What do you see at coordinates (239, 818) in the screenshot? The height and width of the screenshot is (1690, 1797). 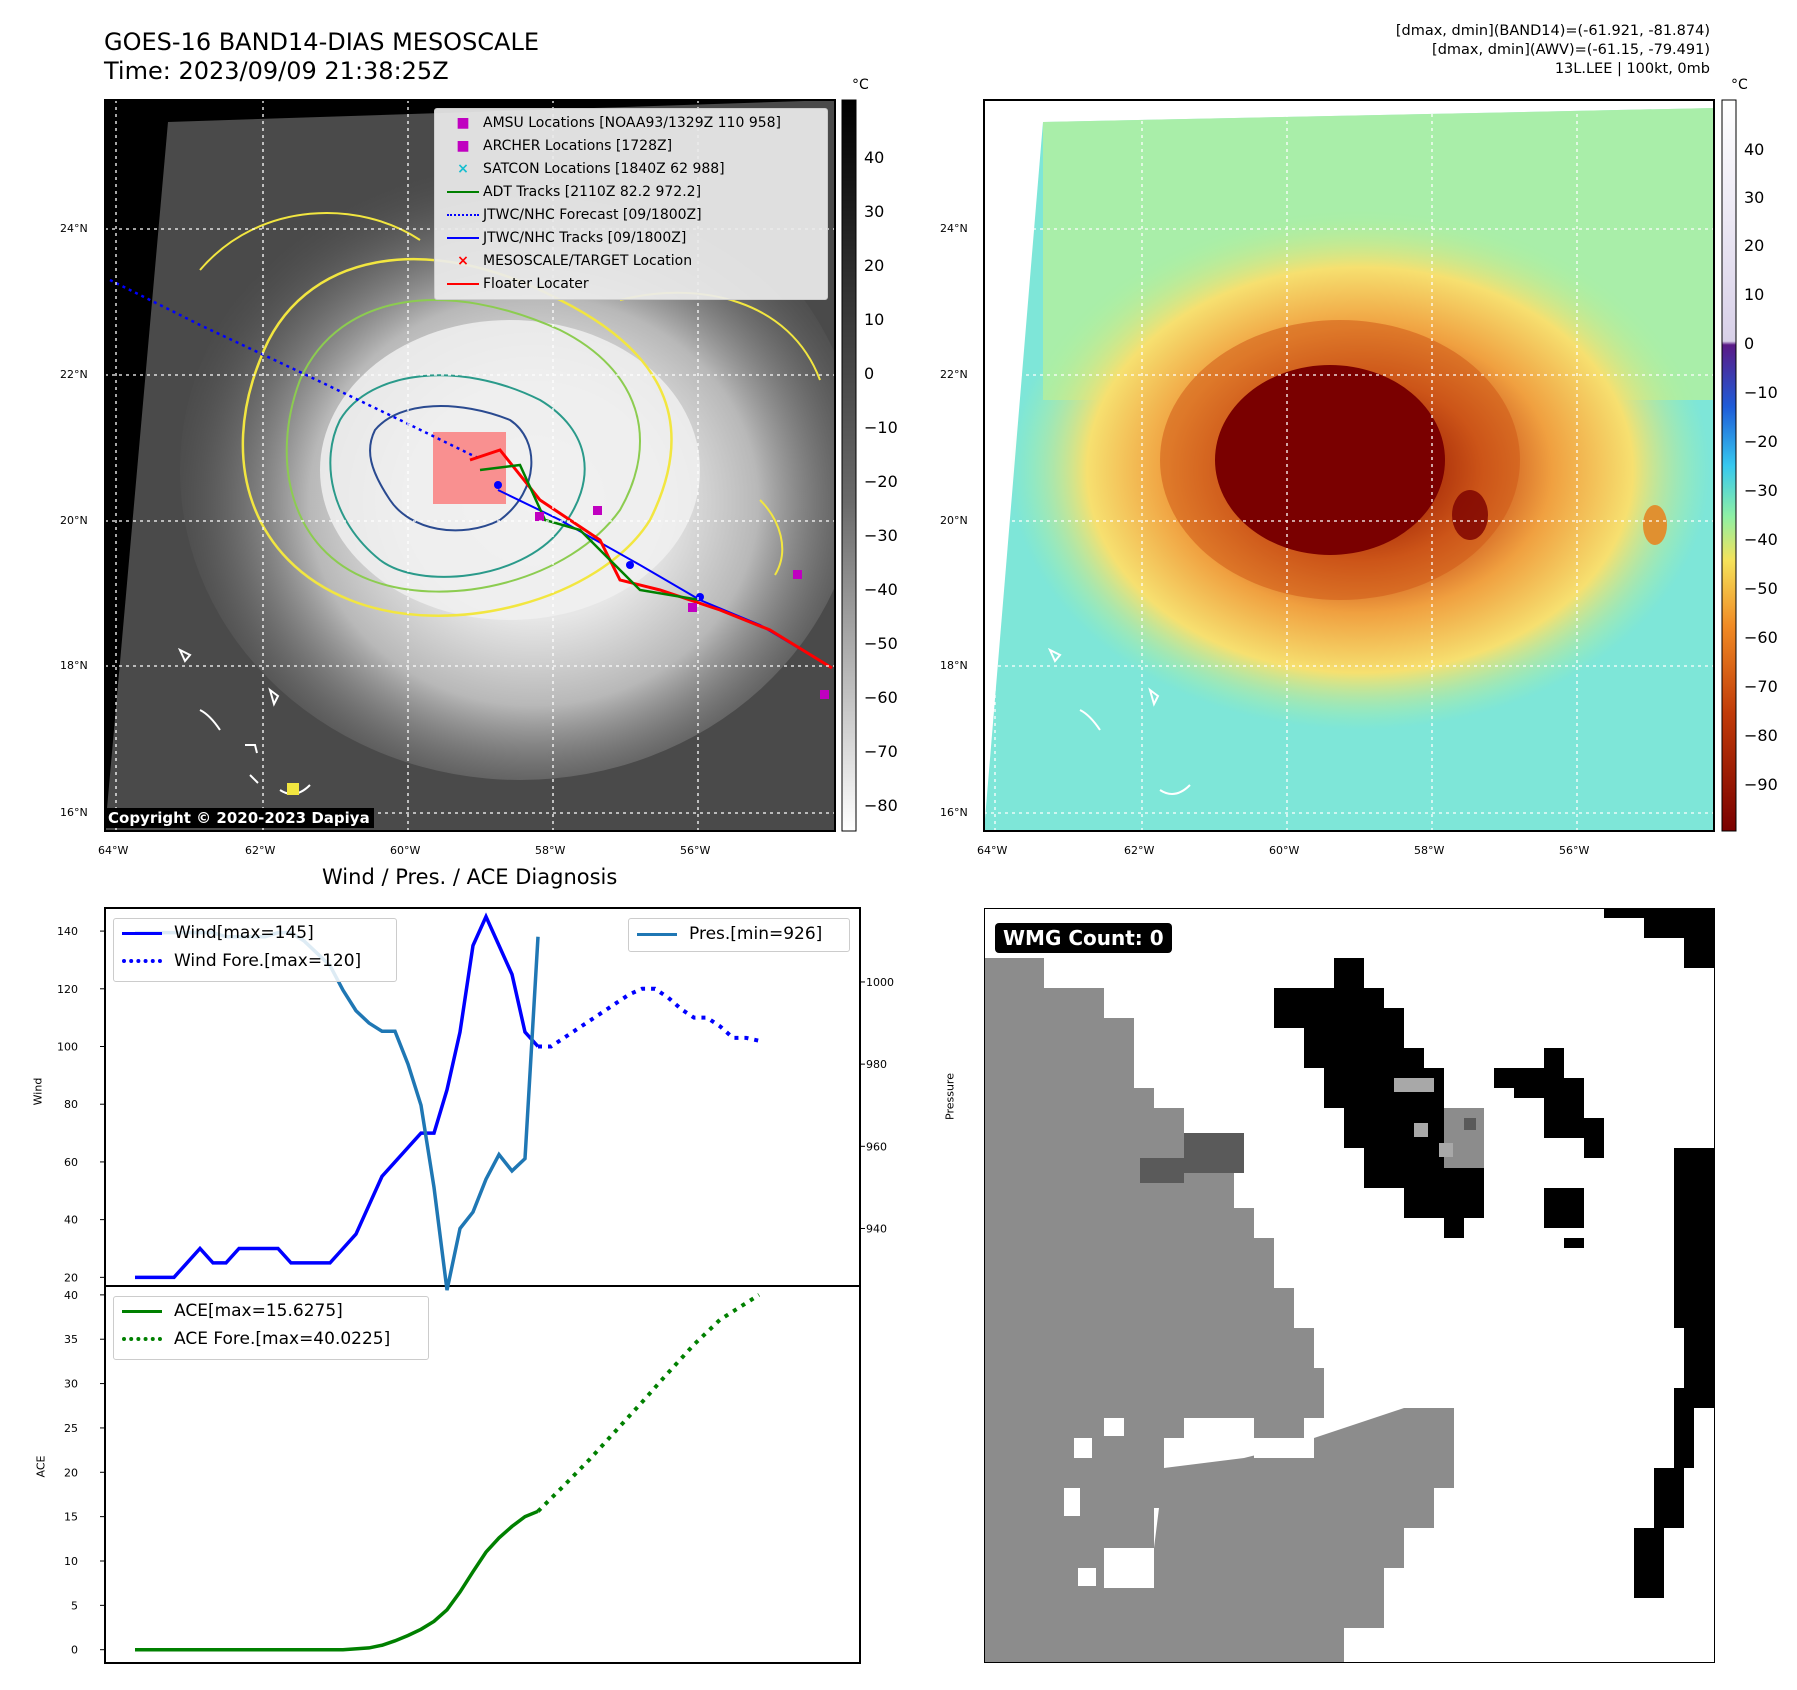 I see `copyright-badge: Copyright © 2020-2023 Dapiya` at bounding box center [239, 818].